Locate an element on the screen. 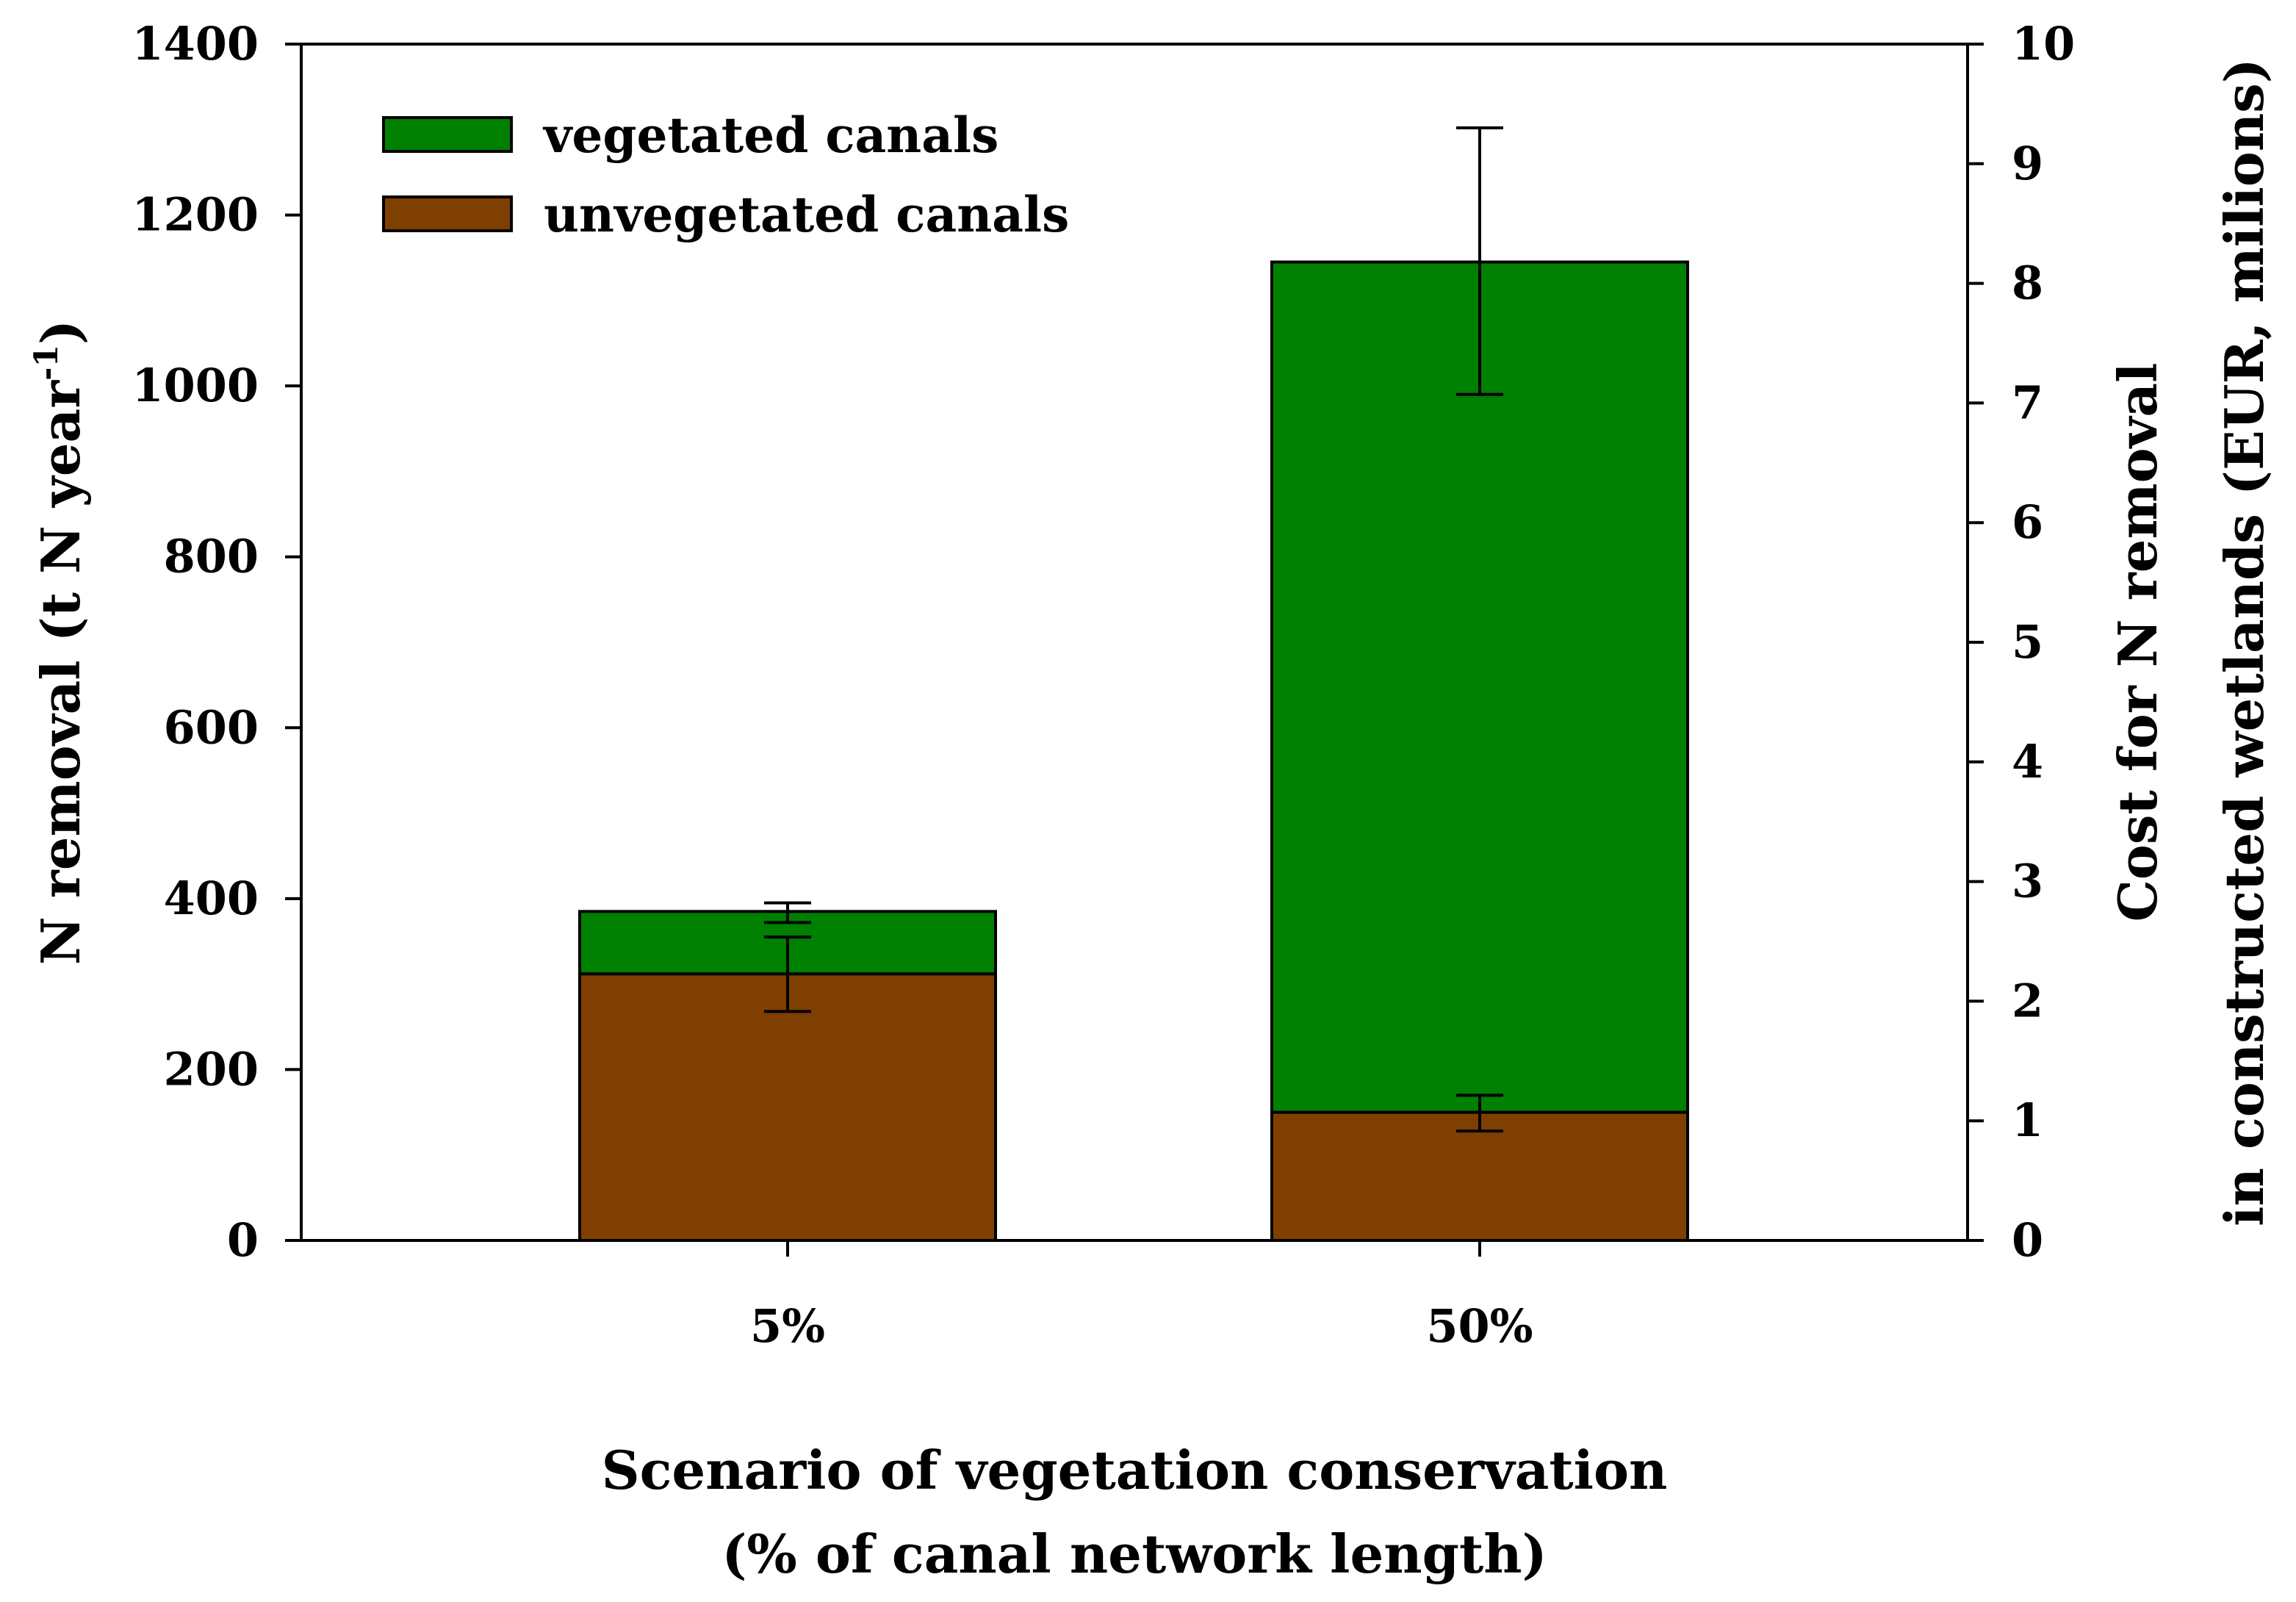 This screenshot has width=2296, height=1602. x-axis-title-line2: (% of canal network length) is located at coordinates (1134, 1554).